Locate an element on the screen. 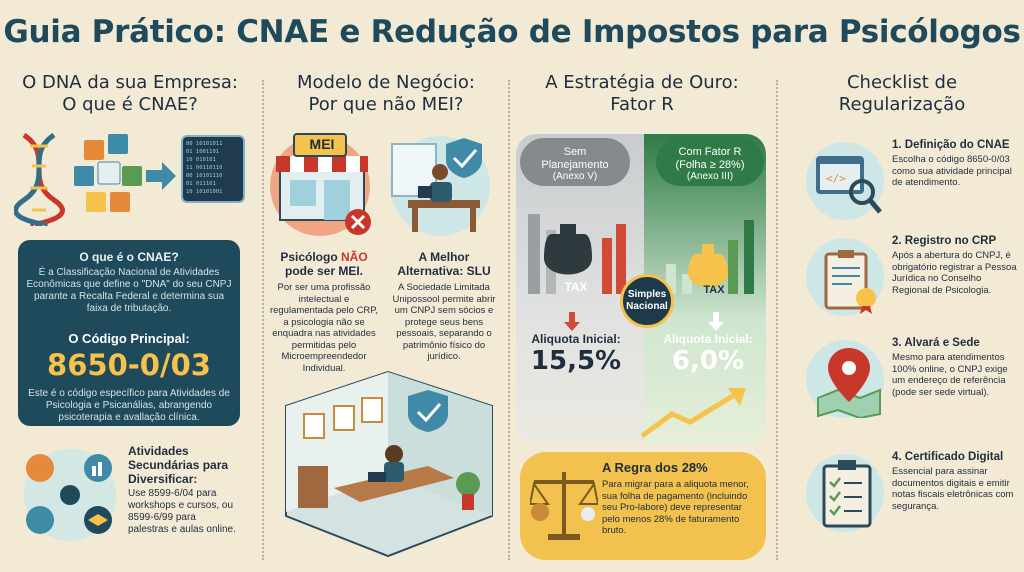 The height and width of the screenshot is (572, 1024). mei-title: Psicólogo NÃO pode ser MEI. is located at coordinates (324, 264).